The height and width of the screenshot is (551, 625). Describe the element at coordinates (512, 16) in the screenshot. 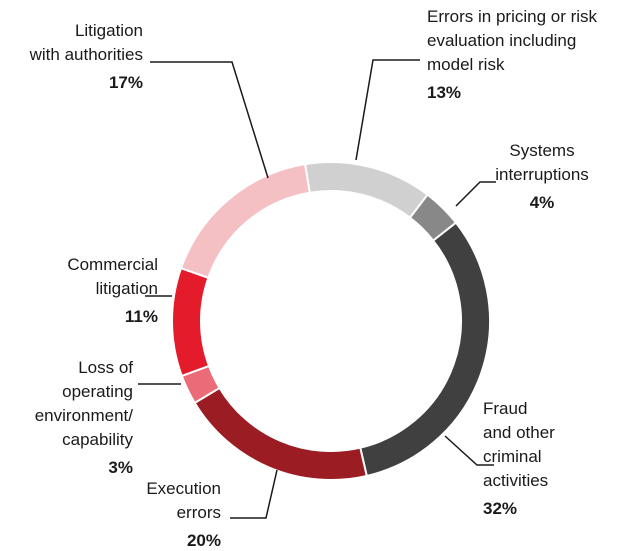

I see `label-line: Errors in pricing or risk` at that location.